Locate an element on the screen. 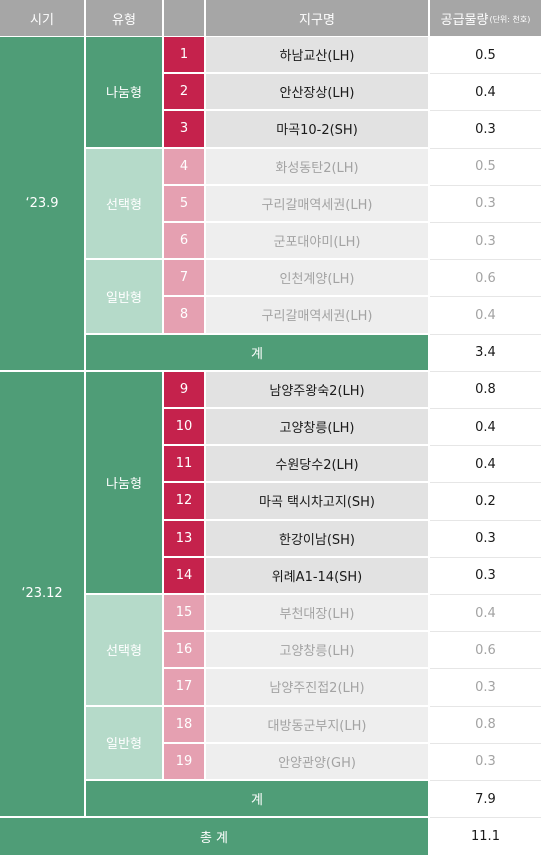 This screenshot has height=855, width=541. header-type: 유형 is located at coordinates (125, 18).